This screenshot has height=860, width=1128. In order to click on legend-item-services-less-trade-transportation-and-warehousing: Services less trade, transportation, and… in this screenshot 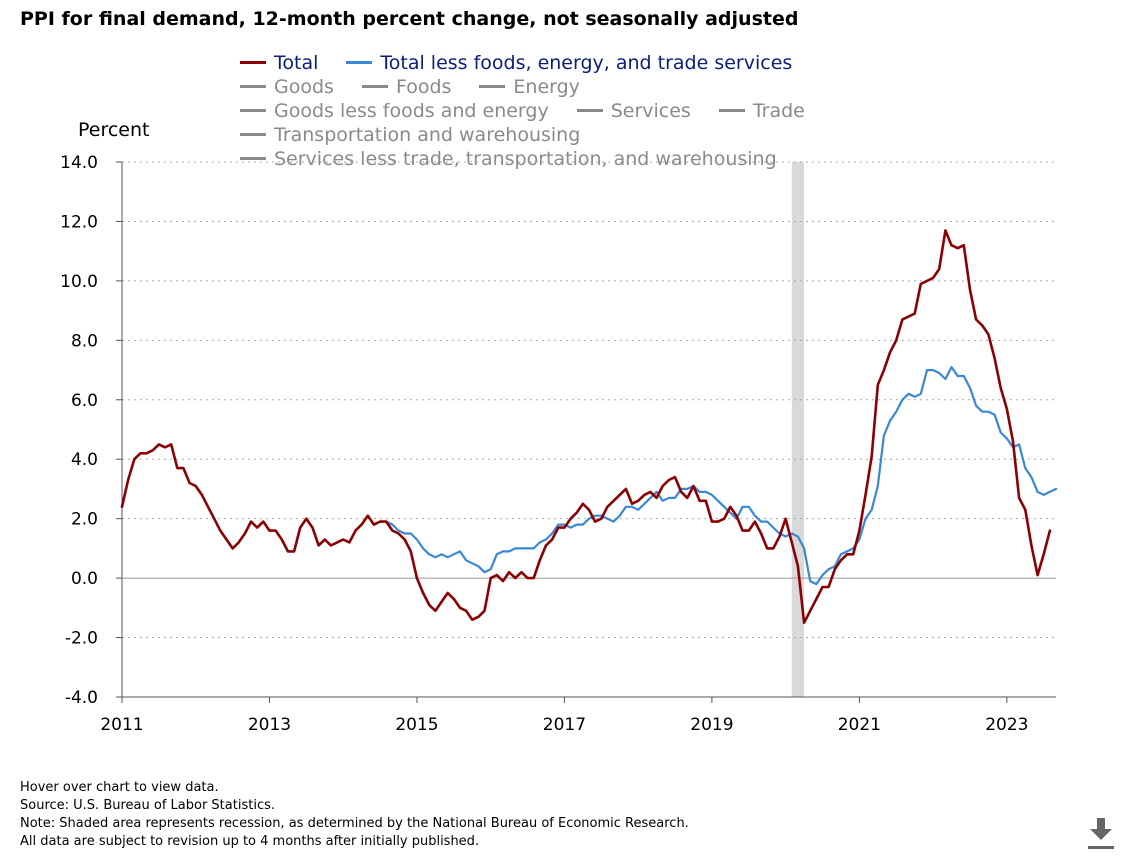, I will do `click(508, 159)`.